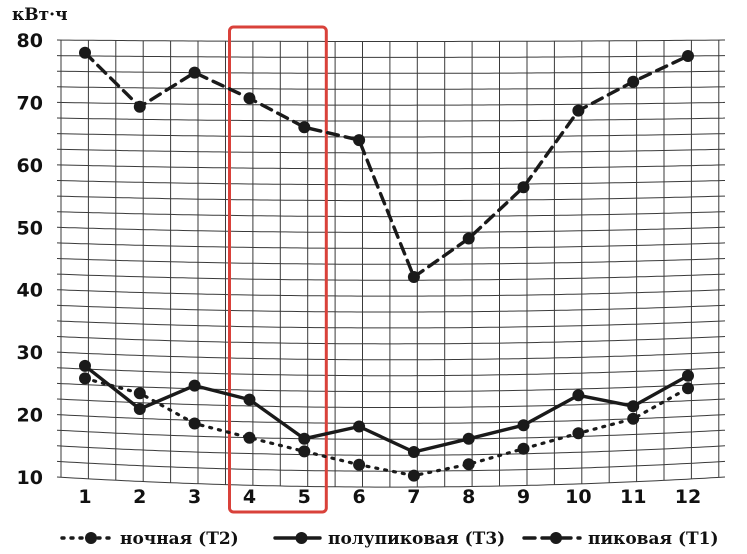 The height and width of the screenshot is (554, 747). I want to click on x-tick-label: 4, so click(249, 497).